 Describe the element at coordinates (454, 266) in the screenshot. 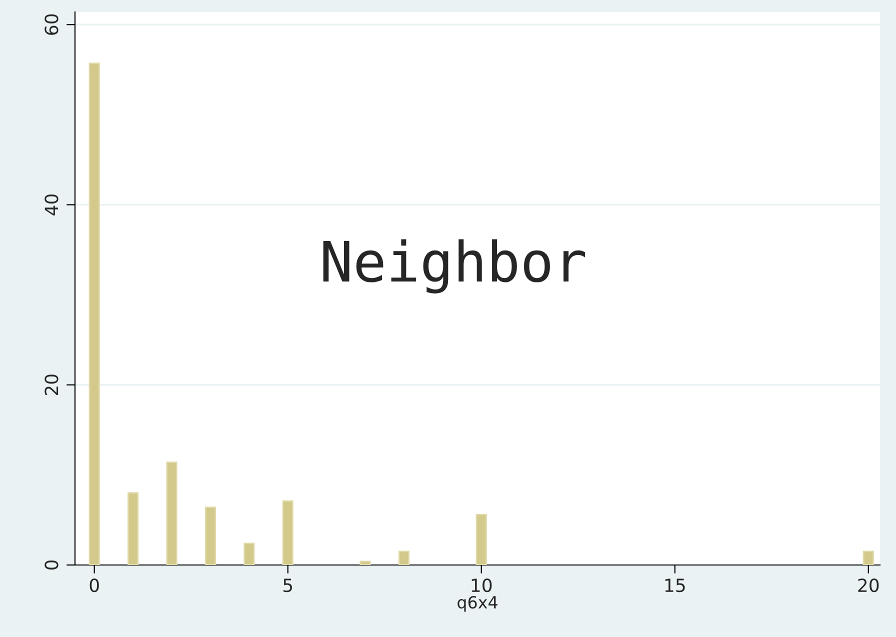

I see `annotation: Neighbor` at that location.